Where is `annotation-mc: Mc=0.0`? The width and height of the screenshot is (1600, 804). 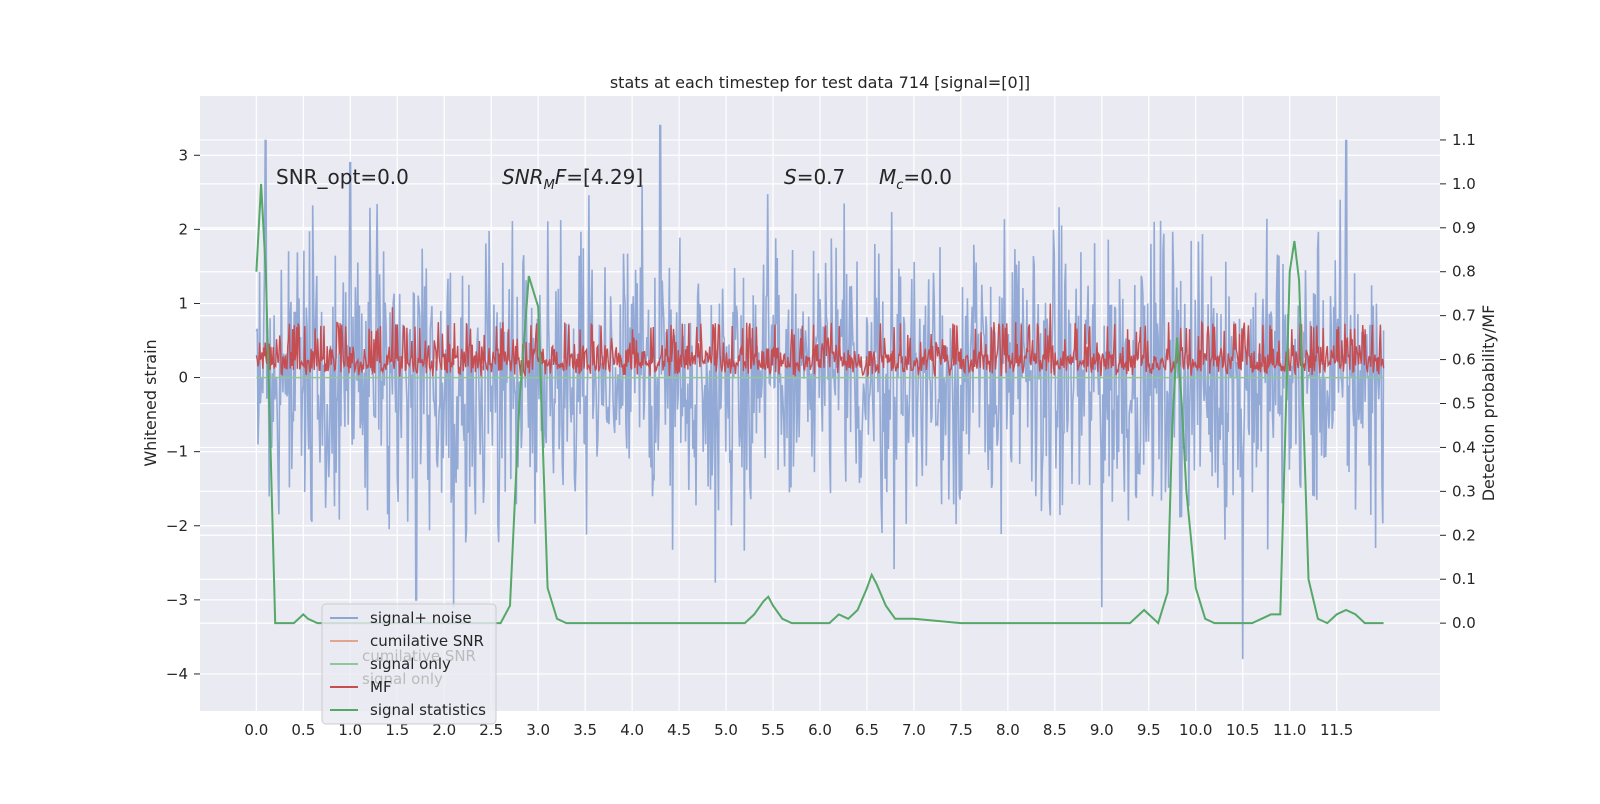 annotation-mc: Mc=0.0 is located at coordinates (915, 179).